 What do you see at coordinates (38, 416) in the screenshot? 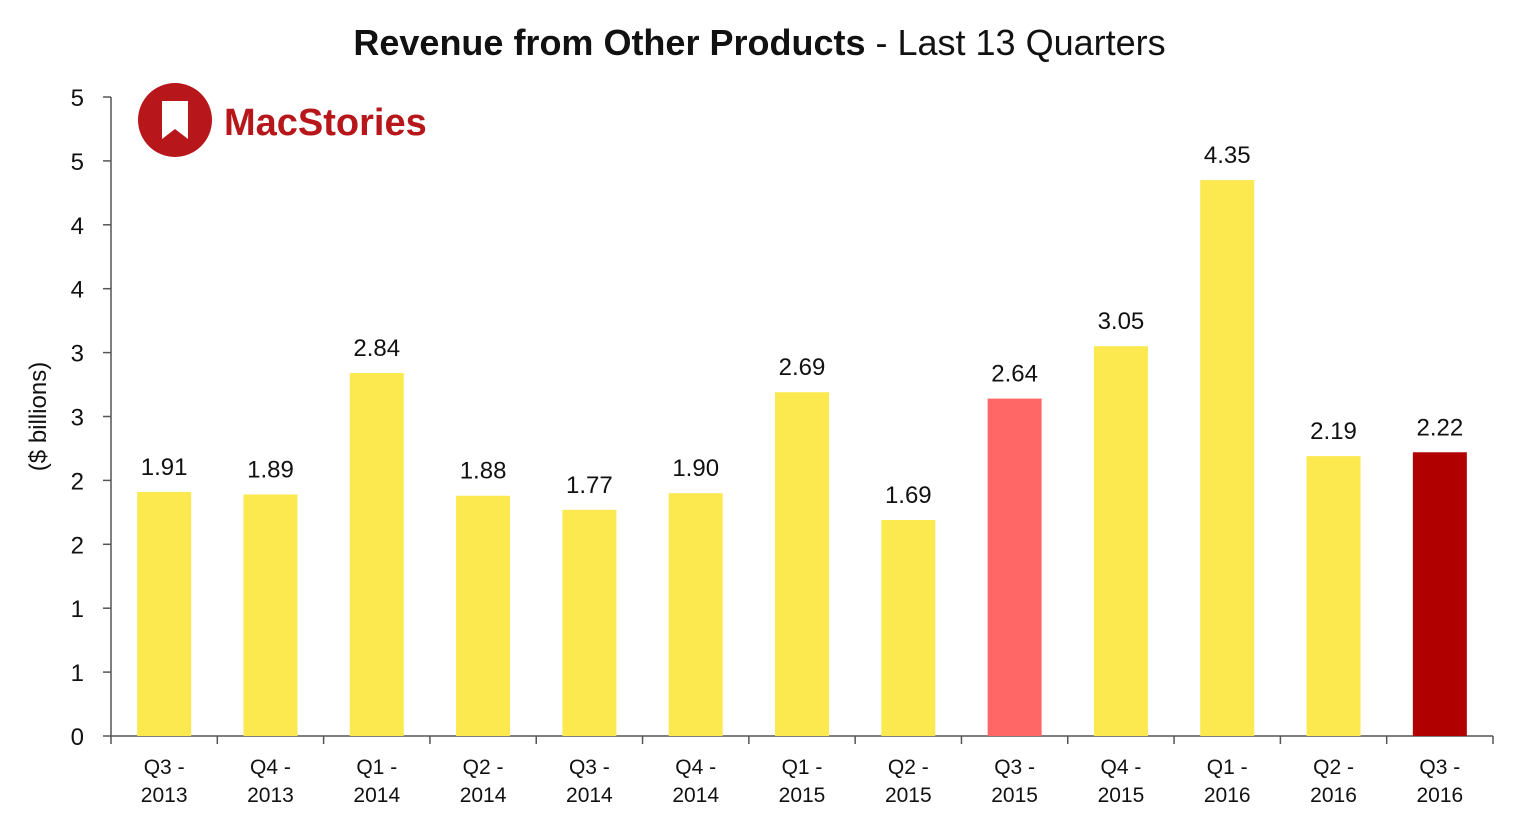
I see `y-axis-title: ($ billions)` at bounding box center [38, 416].